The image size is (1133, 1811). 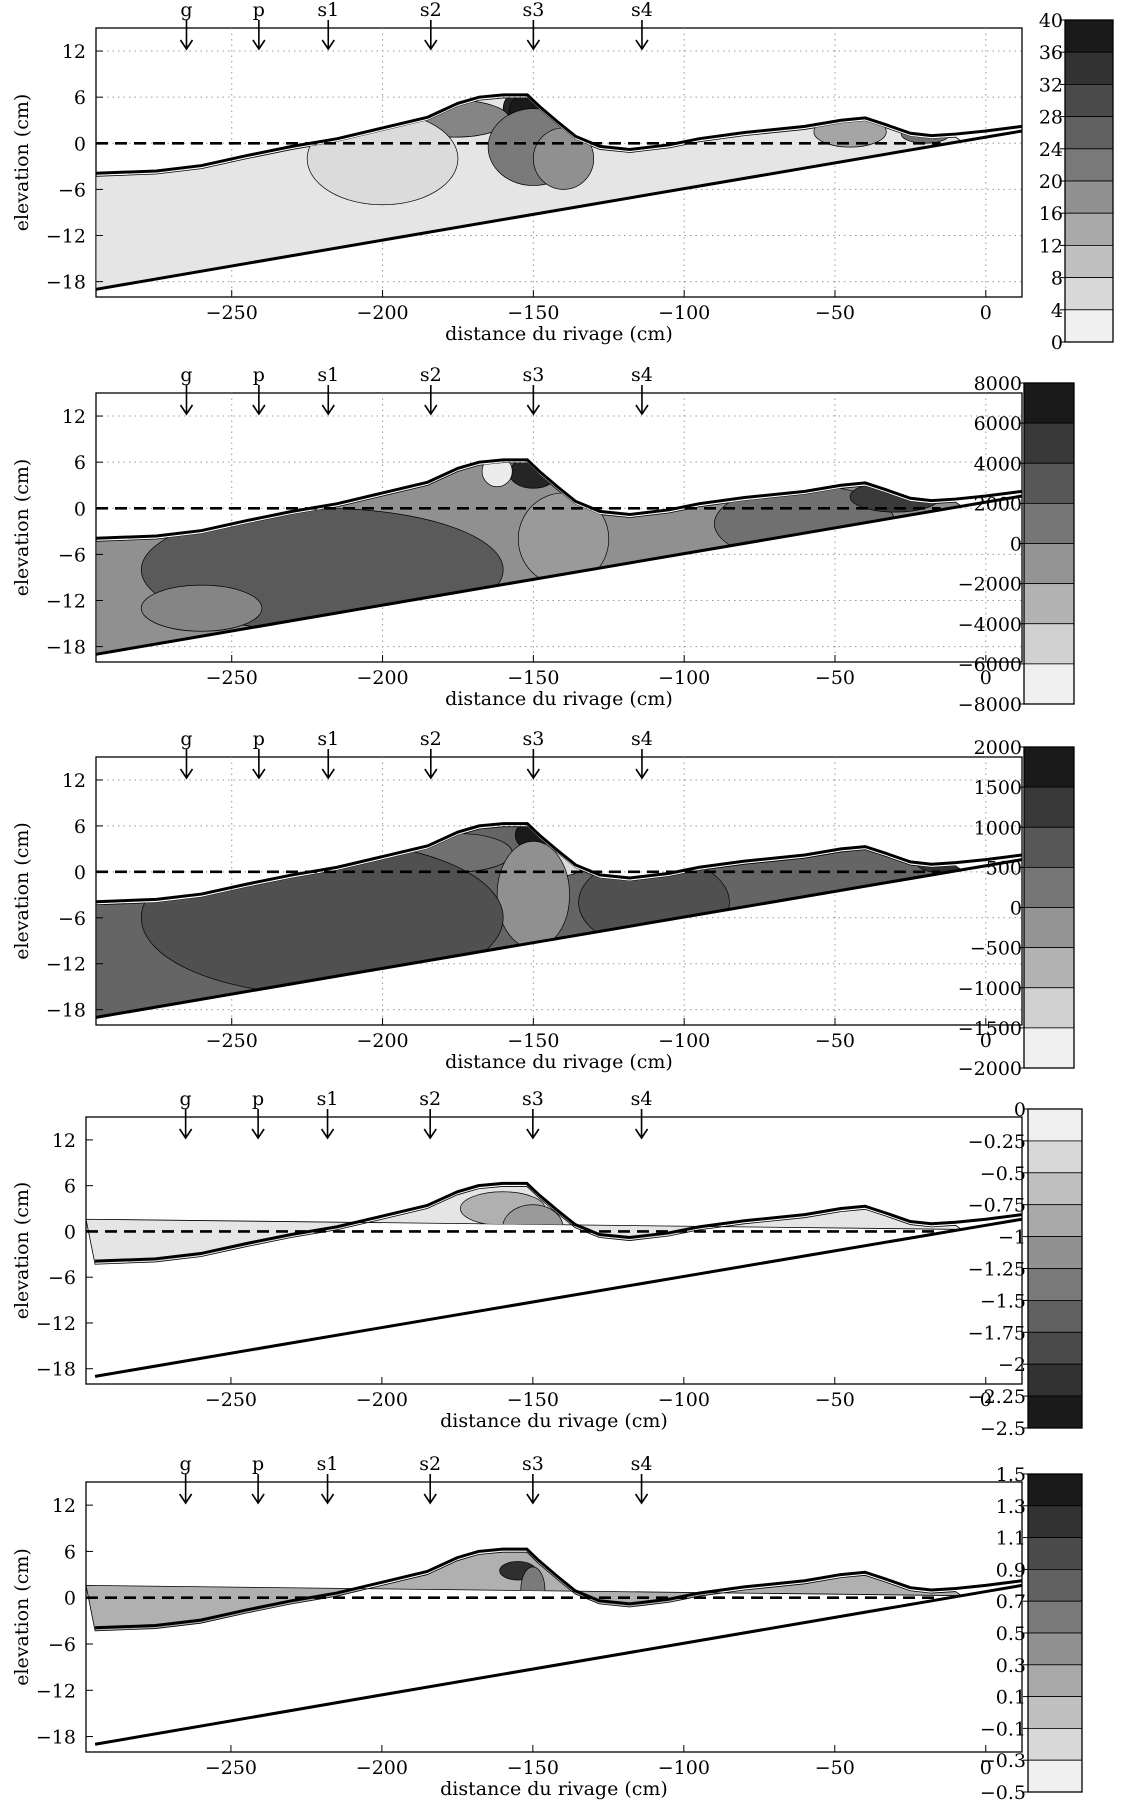 What do you see at coordinates (72, 555) in the screenshot?
I see `y-tick-label: −6` at bounding box center [72, 555].